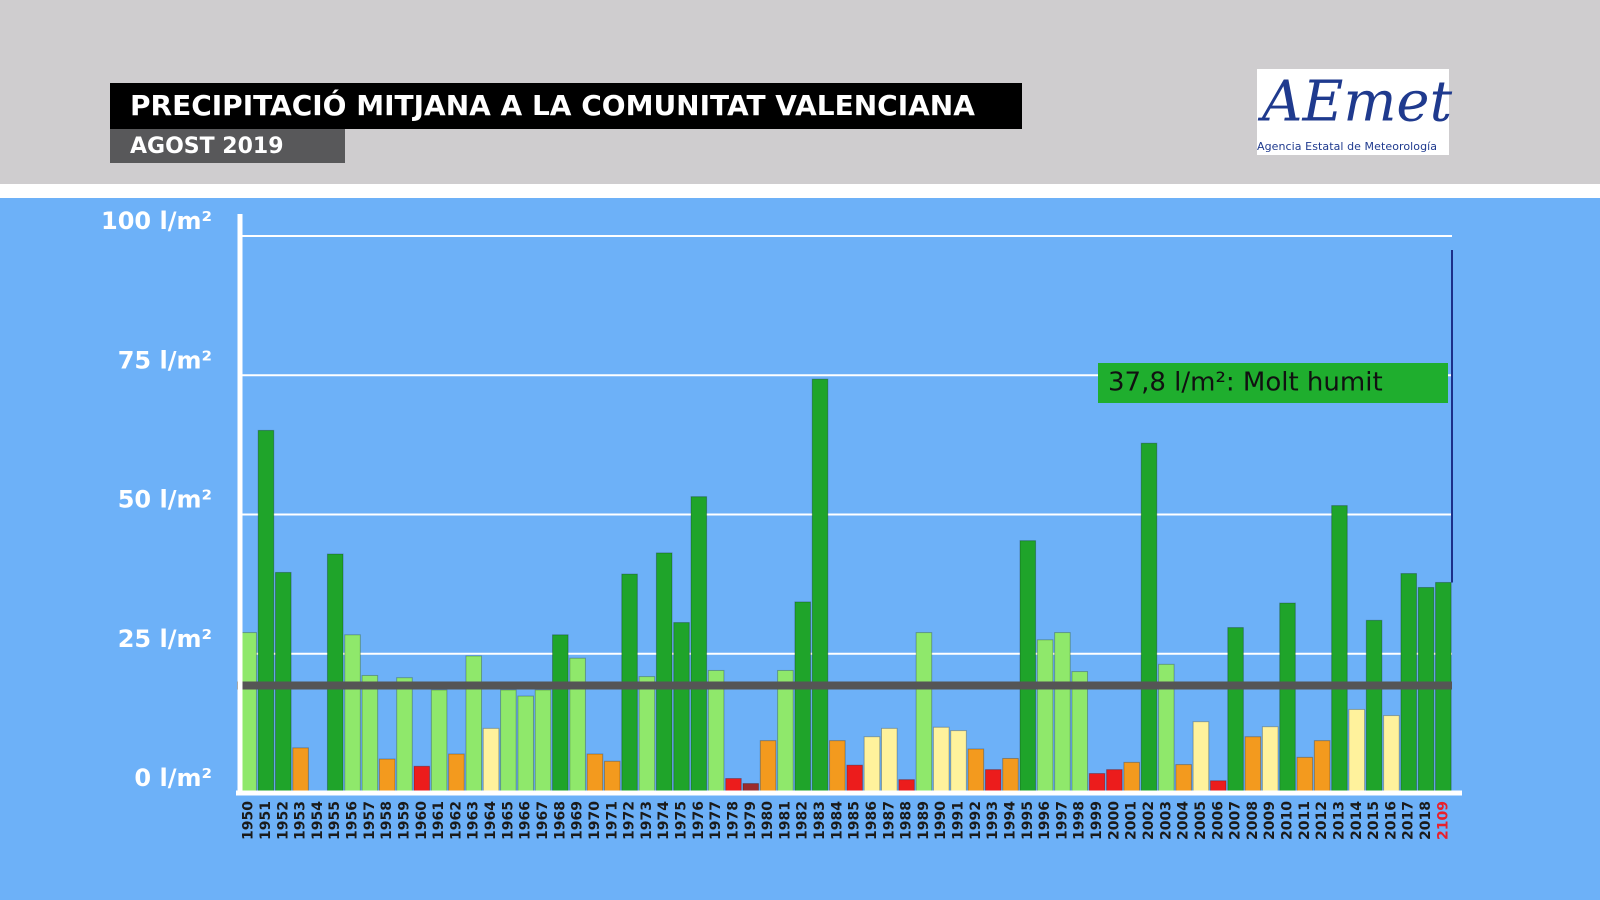 The width and height of the screenshot is (1600, 900). What do you see at coordinates (404, 820) in the screenshot?
I see `x-tick-label: 1959` at bounding box center [404, 820].